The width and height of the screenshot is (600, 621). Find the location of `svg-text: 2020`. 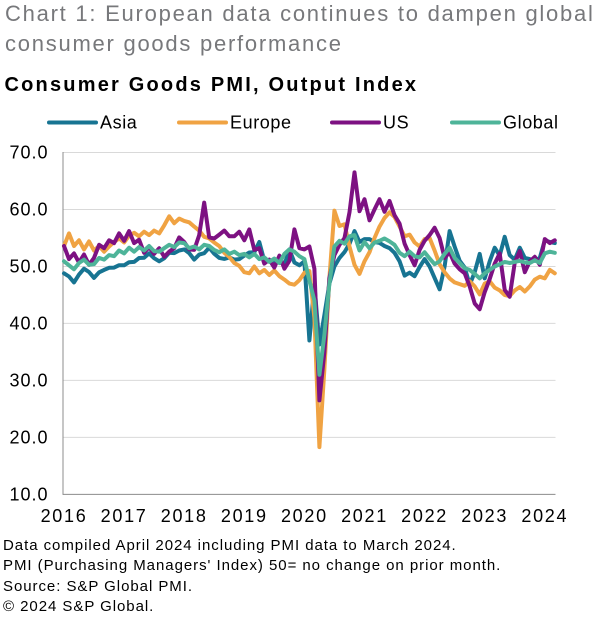

svg-text: 2020 is located at coordinates (304, 516).